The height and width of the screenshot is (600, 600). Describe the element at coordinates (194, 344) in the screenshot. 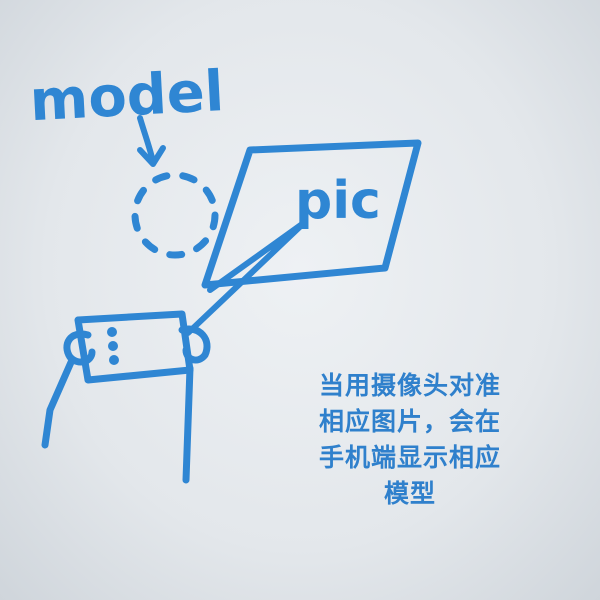

I see `right-thumb` at that location.